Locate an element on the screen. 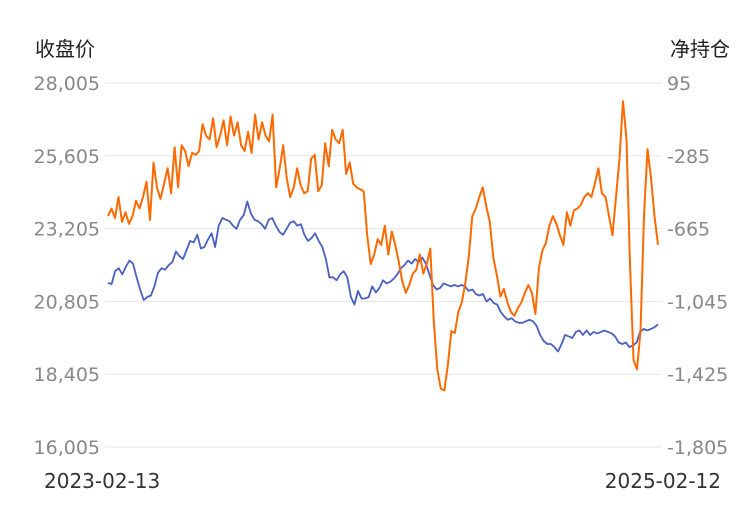 This screenshot has height=510, width=750. left-axis-ticks: 28,005 25,605 23,205 20,805 18,405 16,005 is located at coordinates (67, 266).